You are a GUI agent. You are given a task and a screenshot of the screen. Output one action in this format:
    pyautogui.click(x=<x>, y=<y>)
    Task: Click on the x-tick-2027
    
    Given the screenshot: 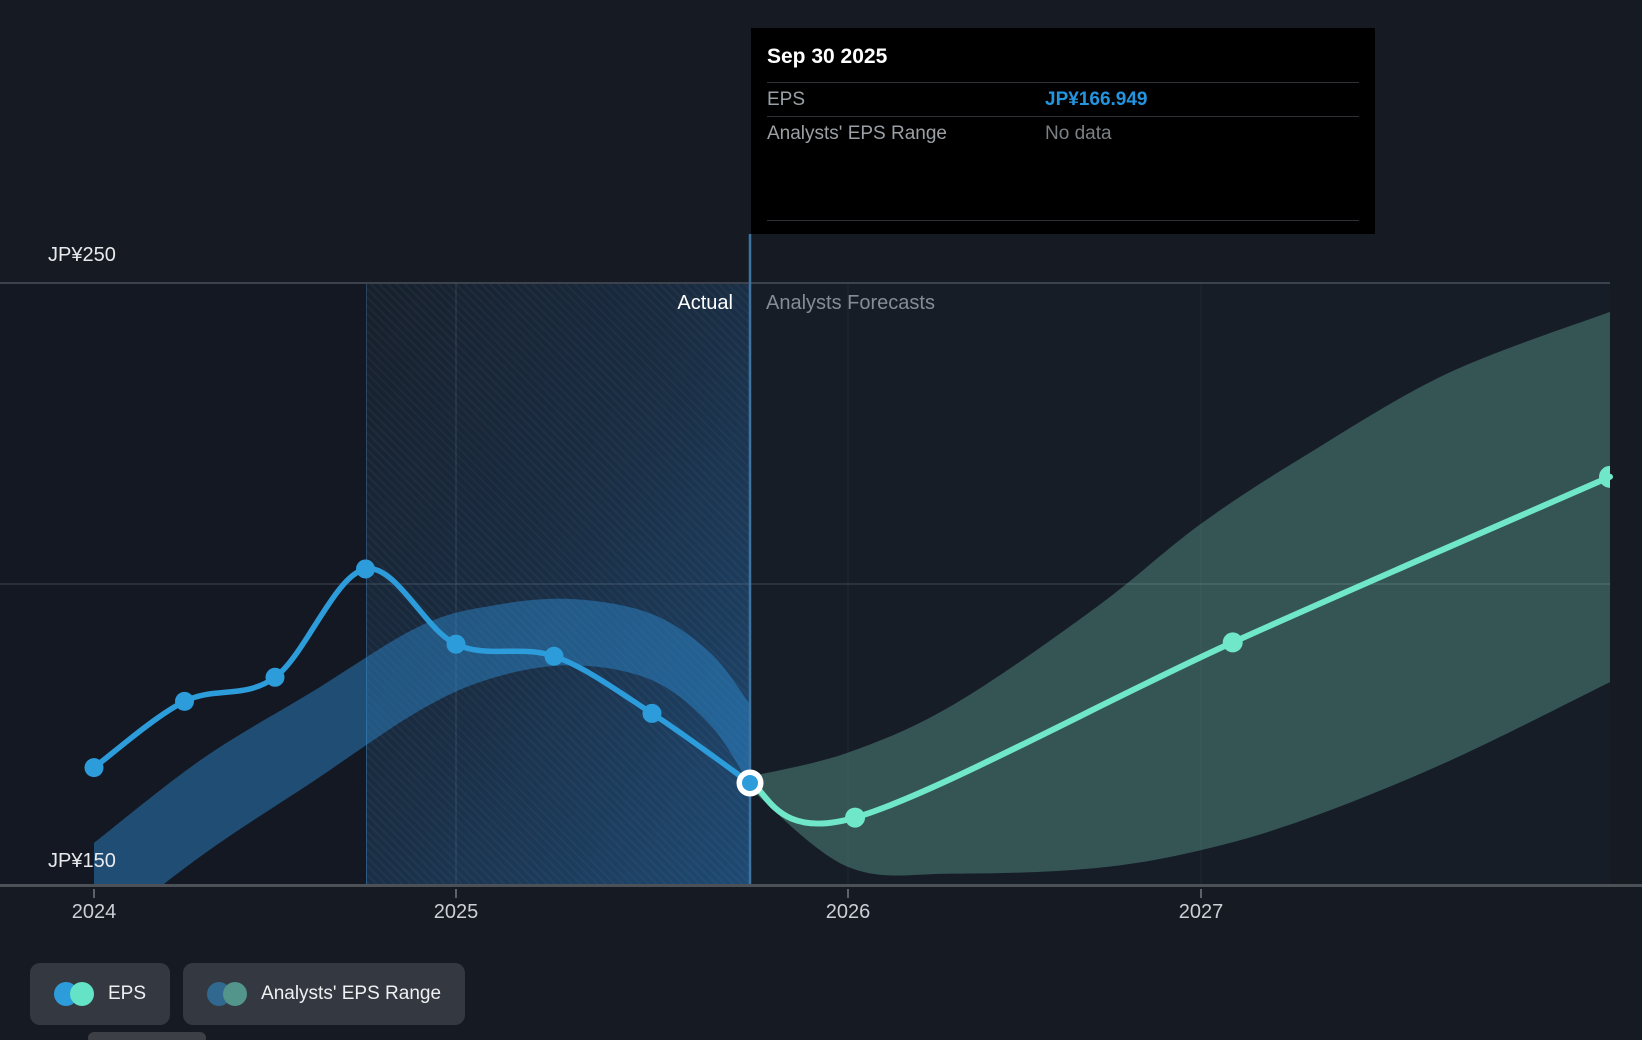 What is the action you would take?
    pyautogui.click(x=1201, y=893)
    